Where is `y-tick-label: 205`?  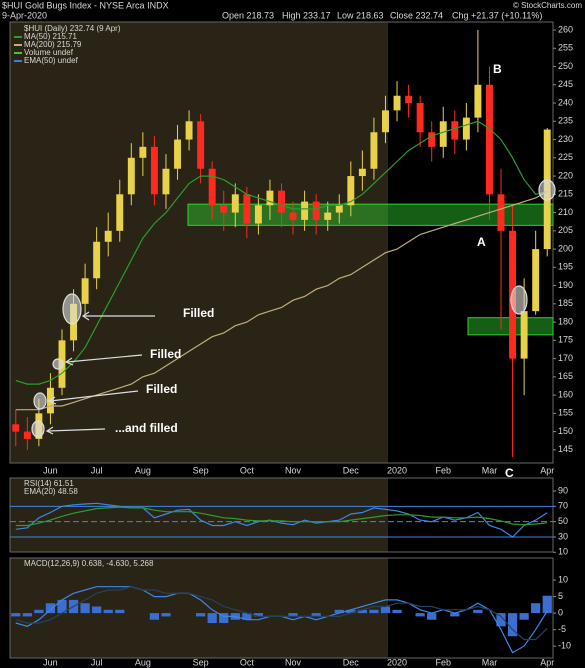 y-tick-label: 205 is located at coordinates (565, 230).